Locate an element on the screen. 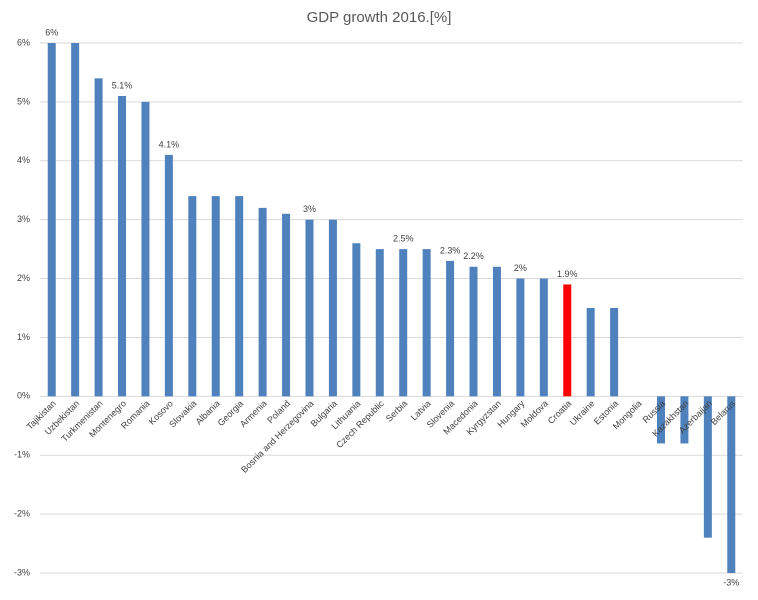  data-label: 3% is located at coordinates (309, 209).